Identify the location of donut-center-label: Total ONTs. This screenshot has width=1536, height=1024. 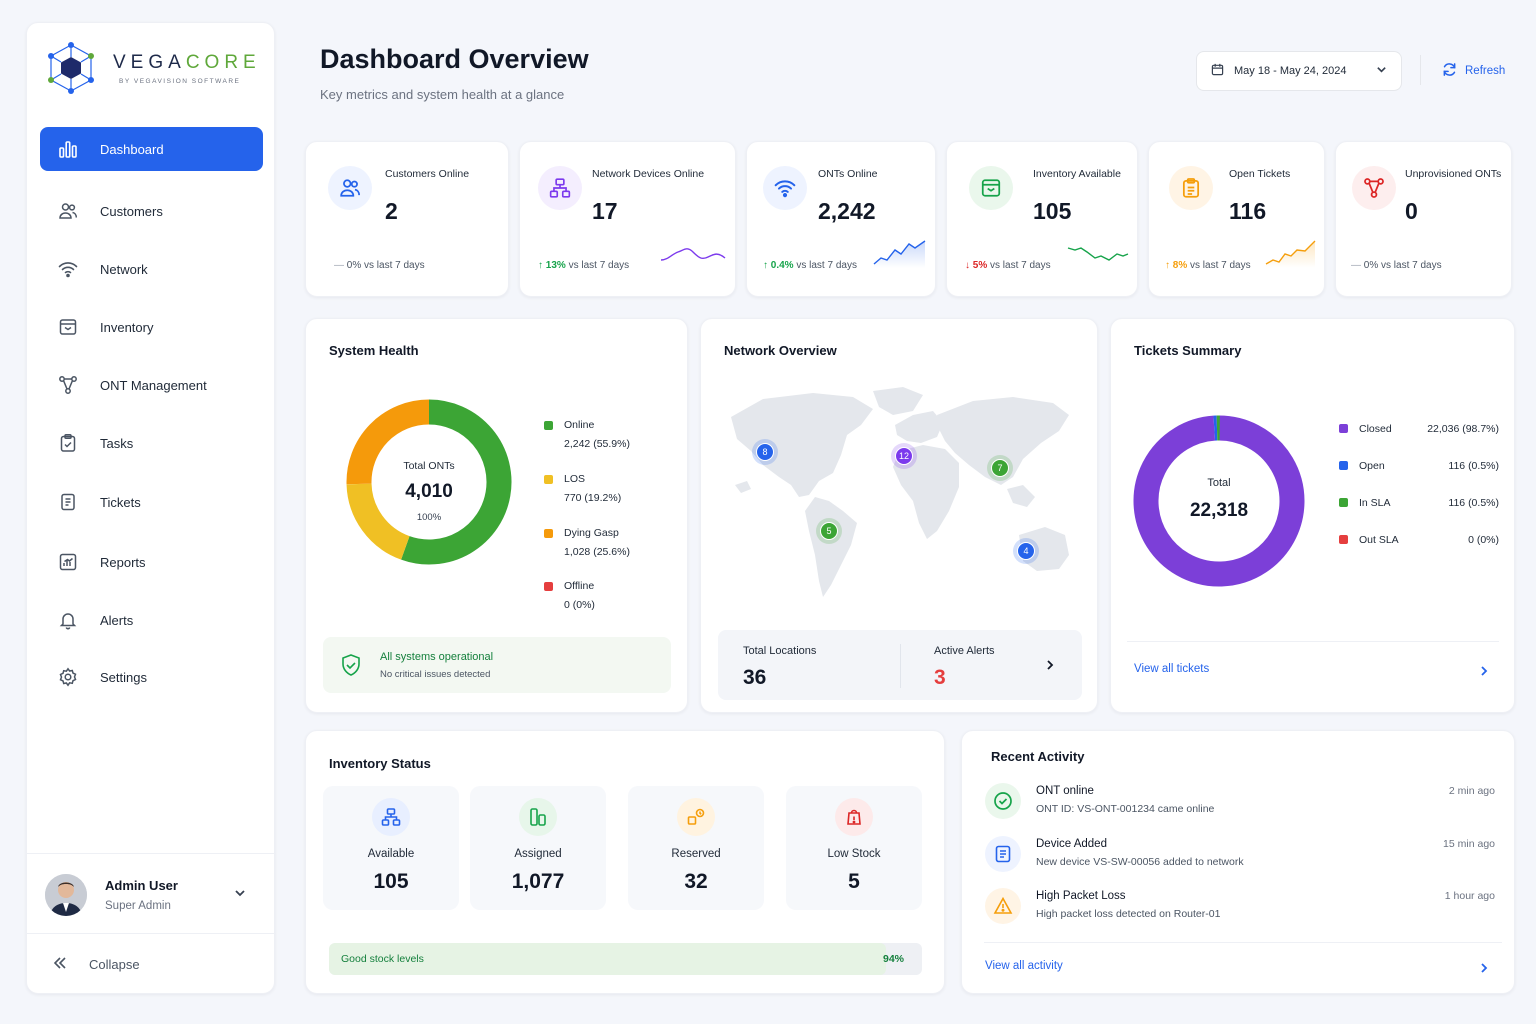
(429, 466).